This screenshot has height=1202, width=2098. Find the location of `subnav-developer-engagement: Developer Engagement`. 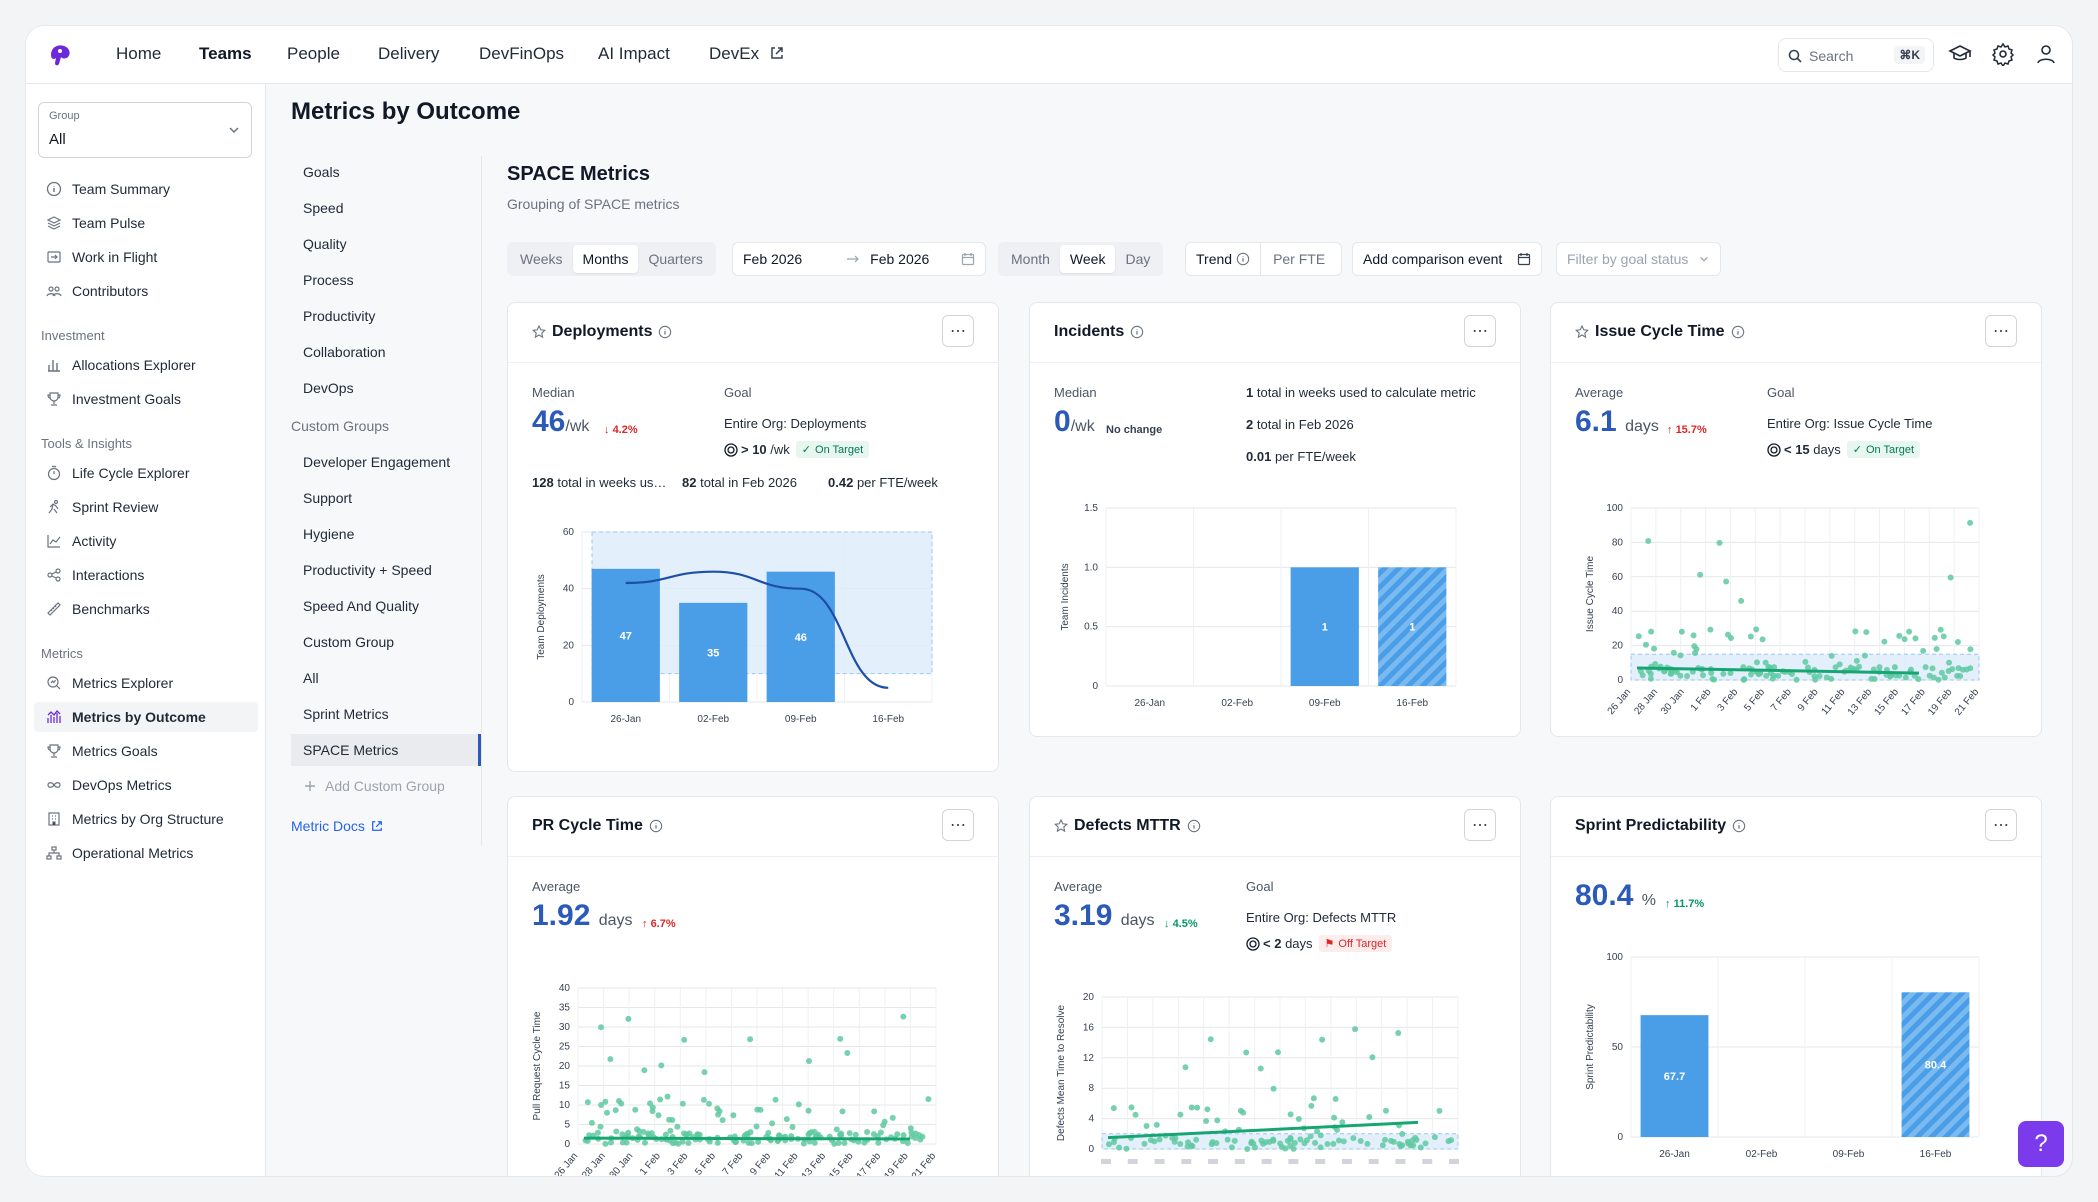

subnav-developer-engagement: Developer Engagement is located at coordinates (377, 462).